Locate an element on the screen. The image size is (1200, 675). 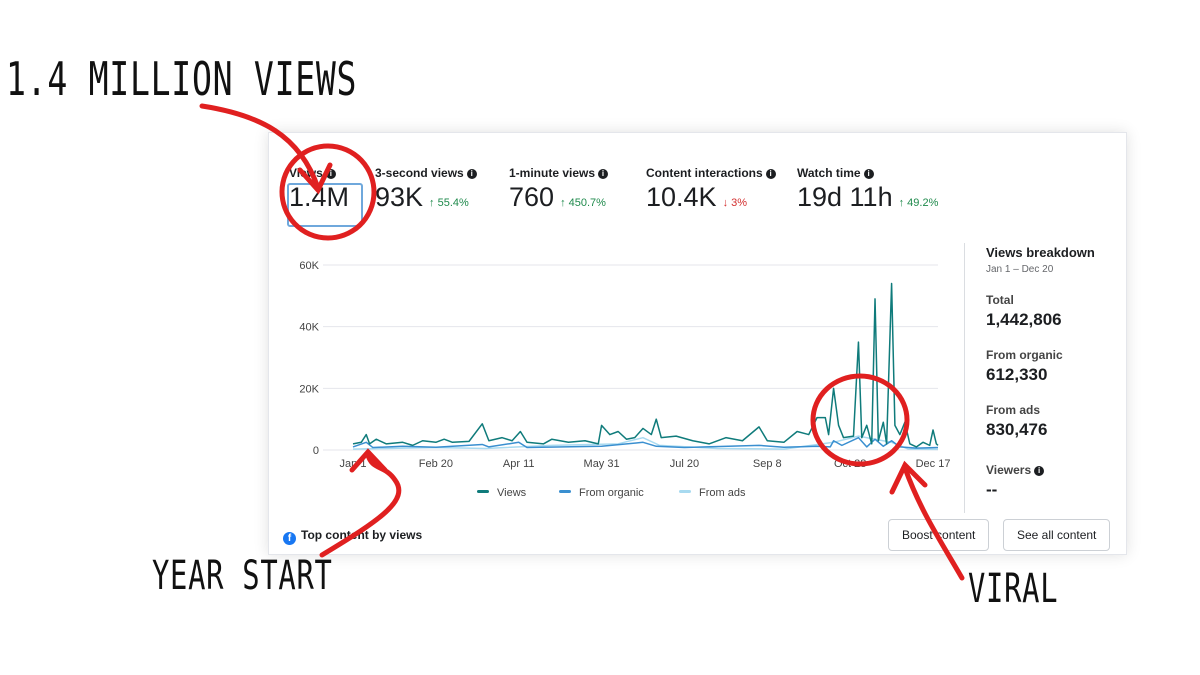
metric-label: 3-second views i is located at coordinates (426, 173).